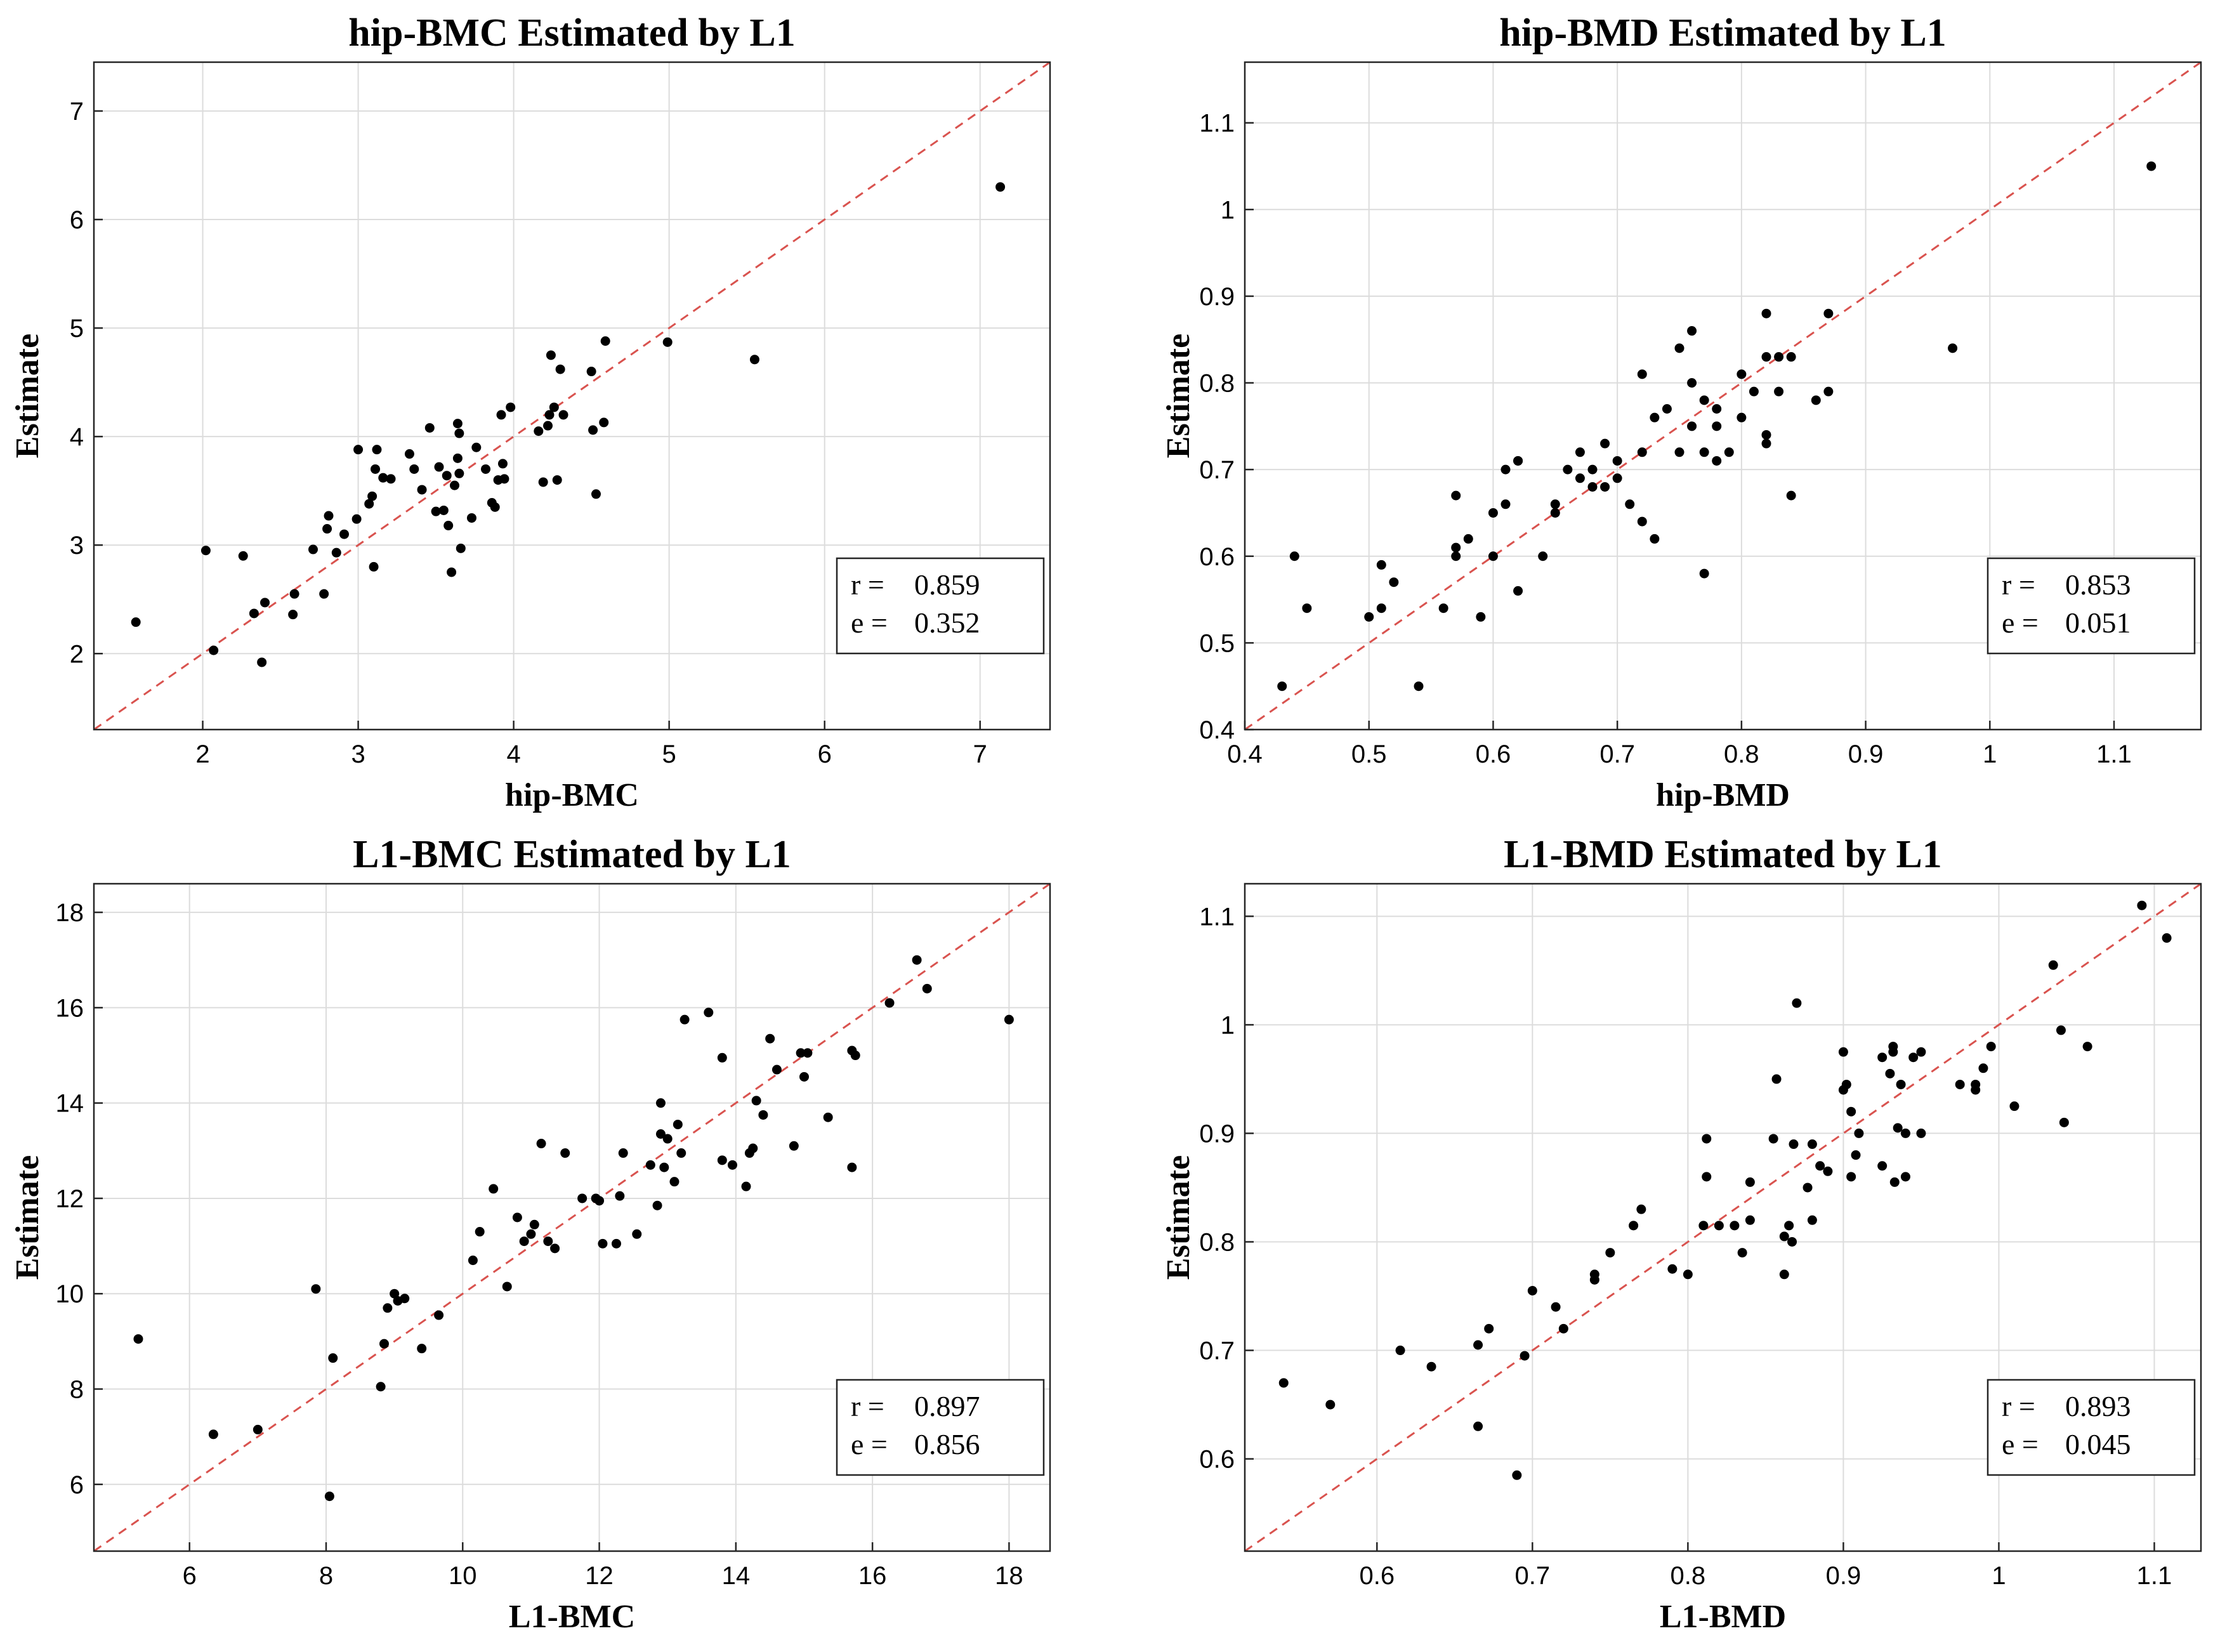 This screenshot has width=2213, height=1652. Describe the element at coordinates (70, 1199) in the screenshot. I see `y-tick-label: 12` at that location.